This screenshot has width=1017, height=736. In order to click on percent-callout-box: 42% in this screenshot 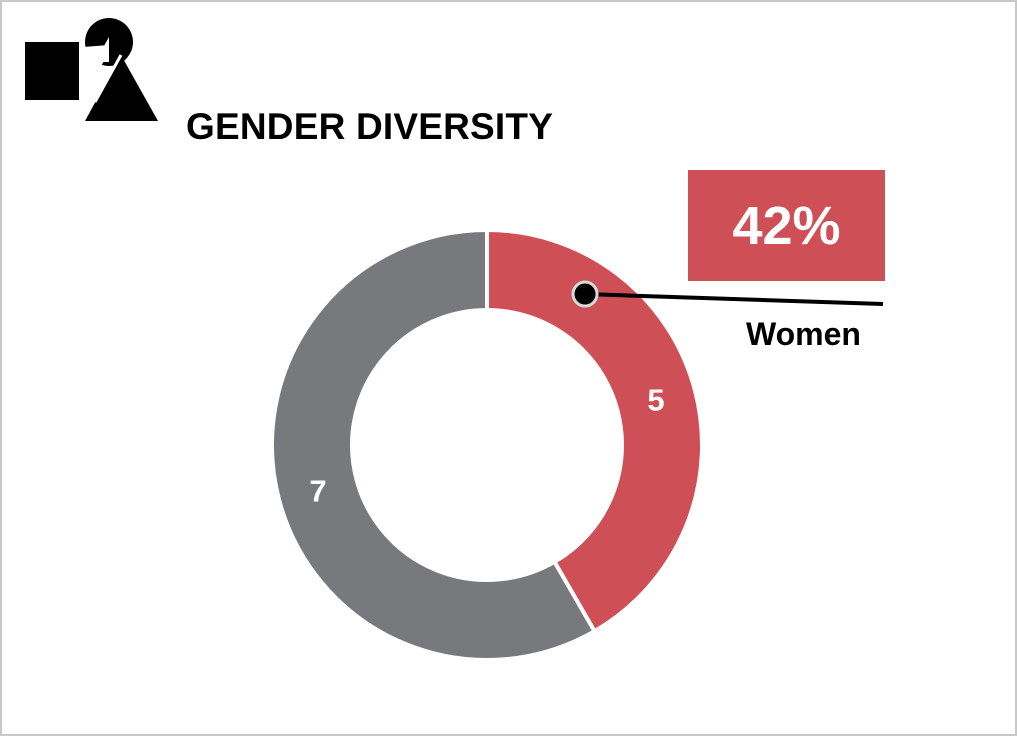, I will do `click(786, 225)`.